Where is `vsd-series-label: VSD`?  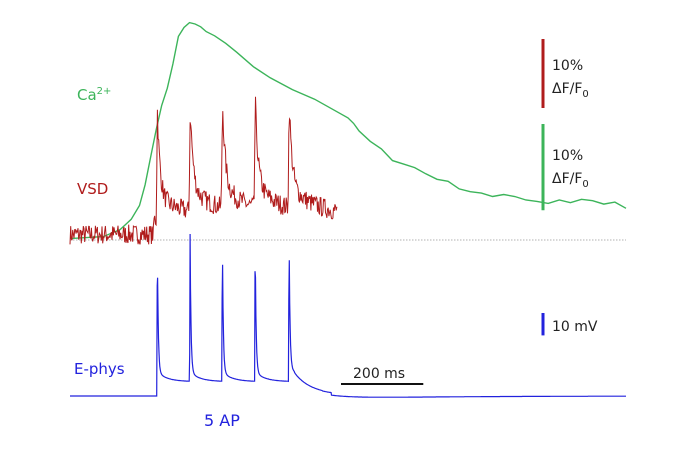
vsd-series-label: VSD is located at coordinates (92, 189).